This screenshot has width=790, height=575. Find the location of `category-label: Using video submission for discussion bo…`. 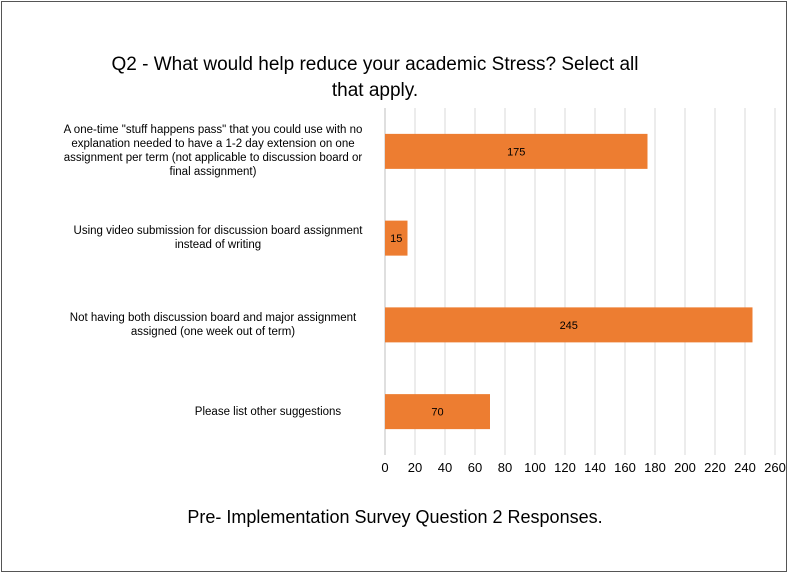

category-label: Using video submission for discussion bo… is located at coordinates (218, 238).